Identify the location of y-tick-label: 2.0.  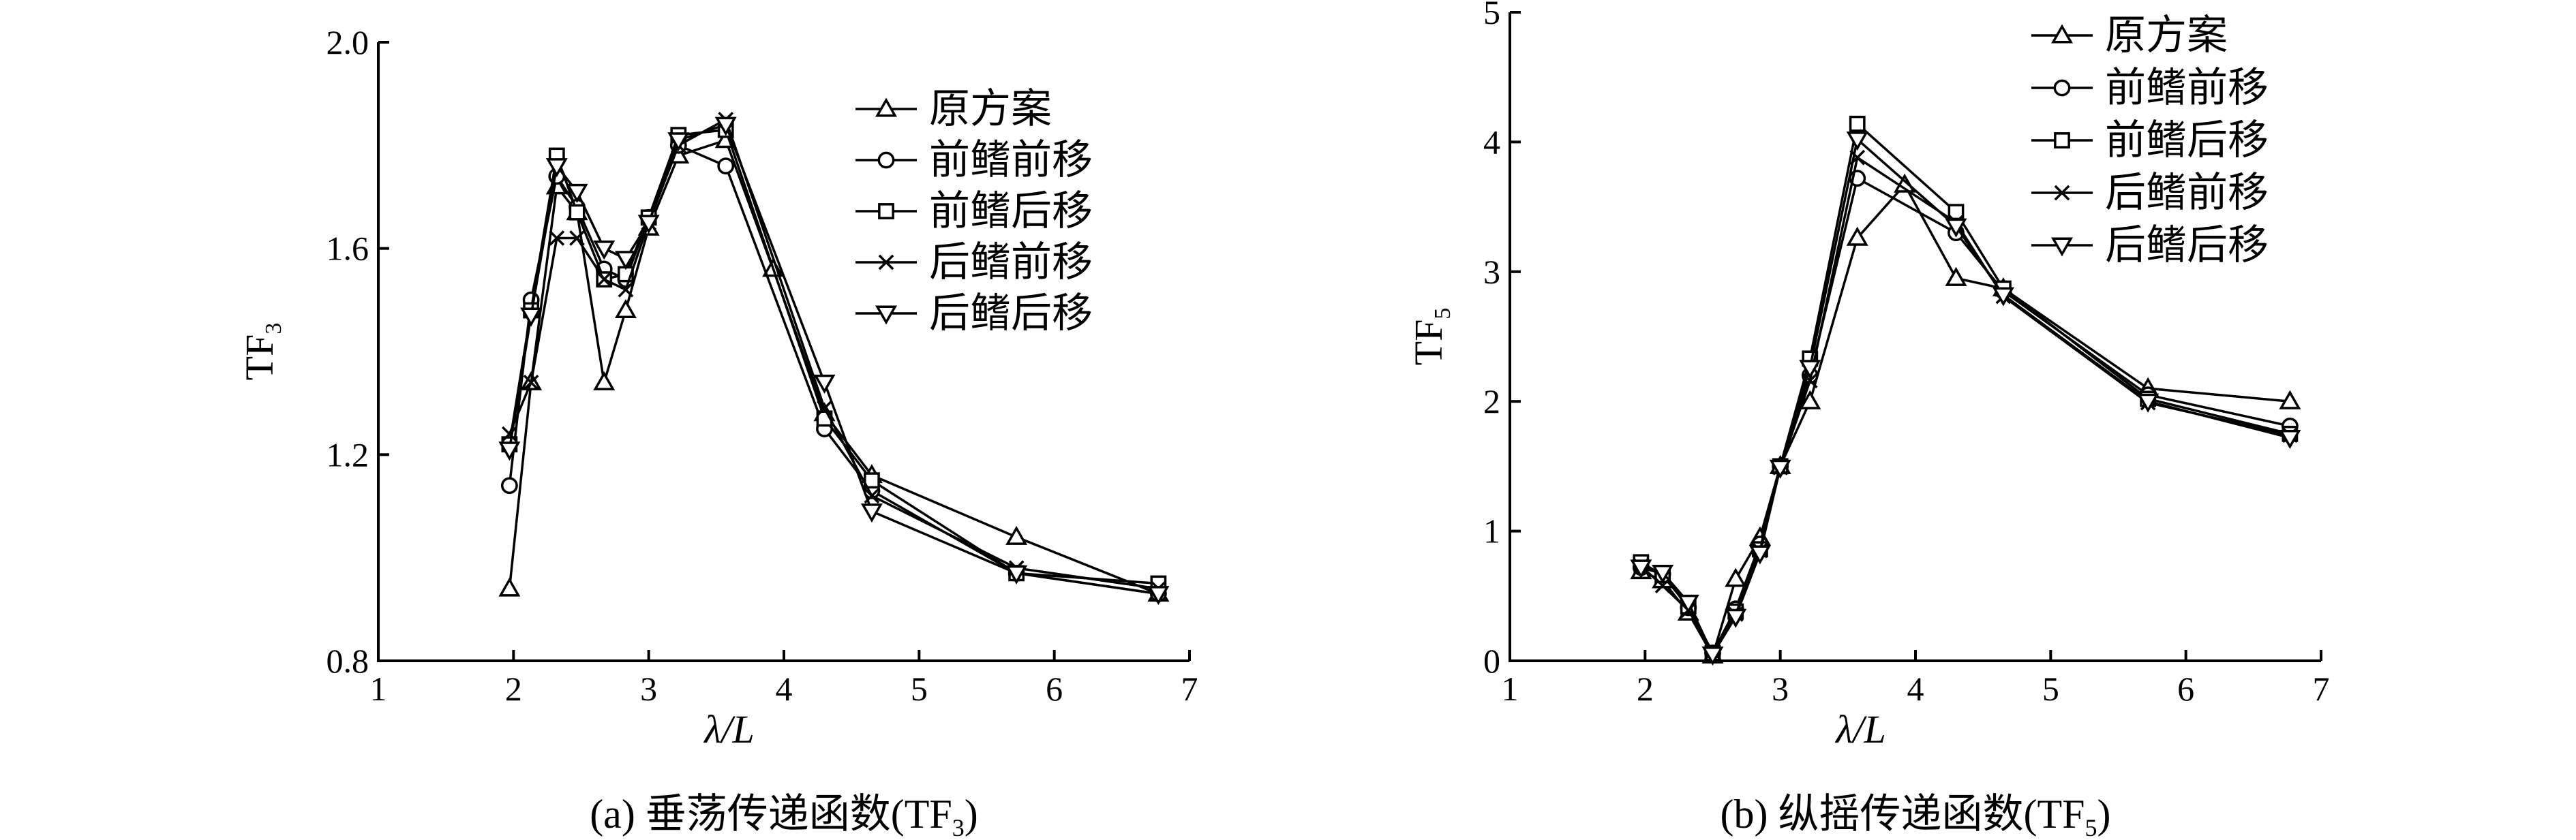
(348, 42).